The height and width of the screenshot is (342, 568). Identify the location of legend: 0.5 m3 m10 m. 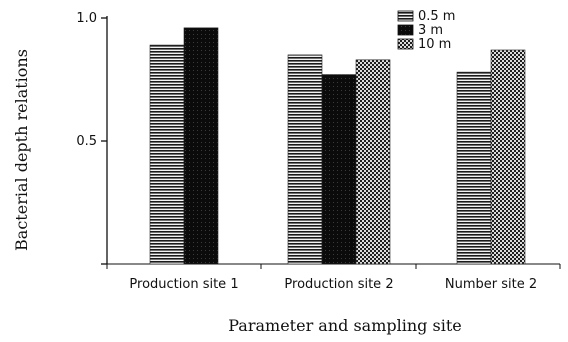
(426, 30).